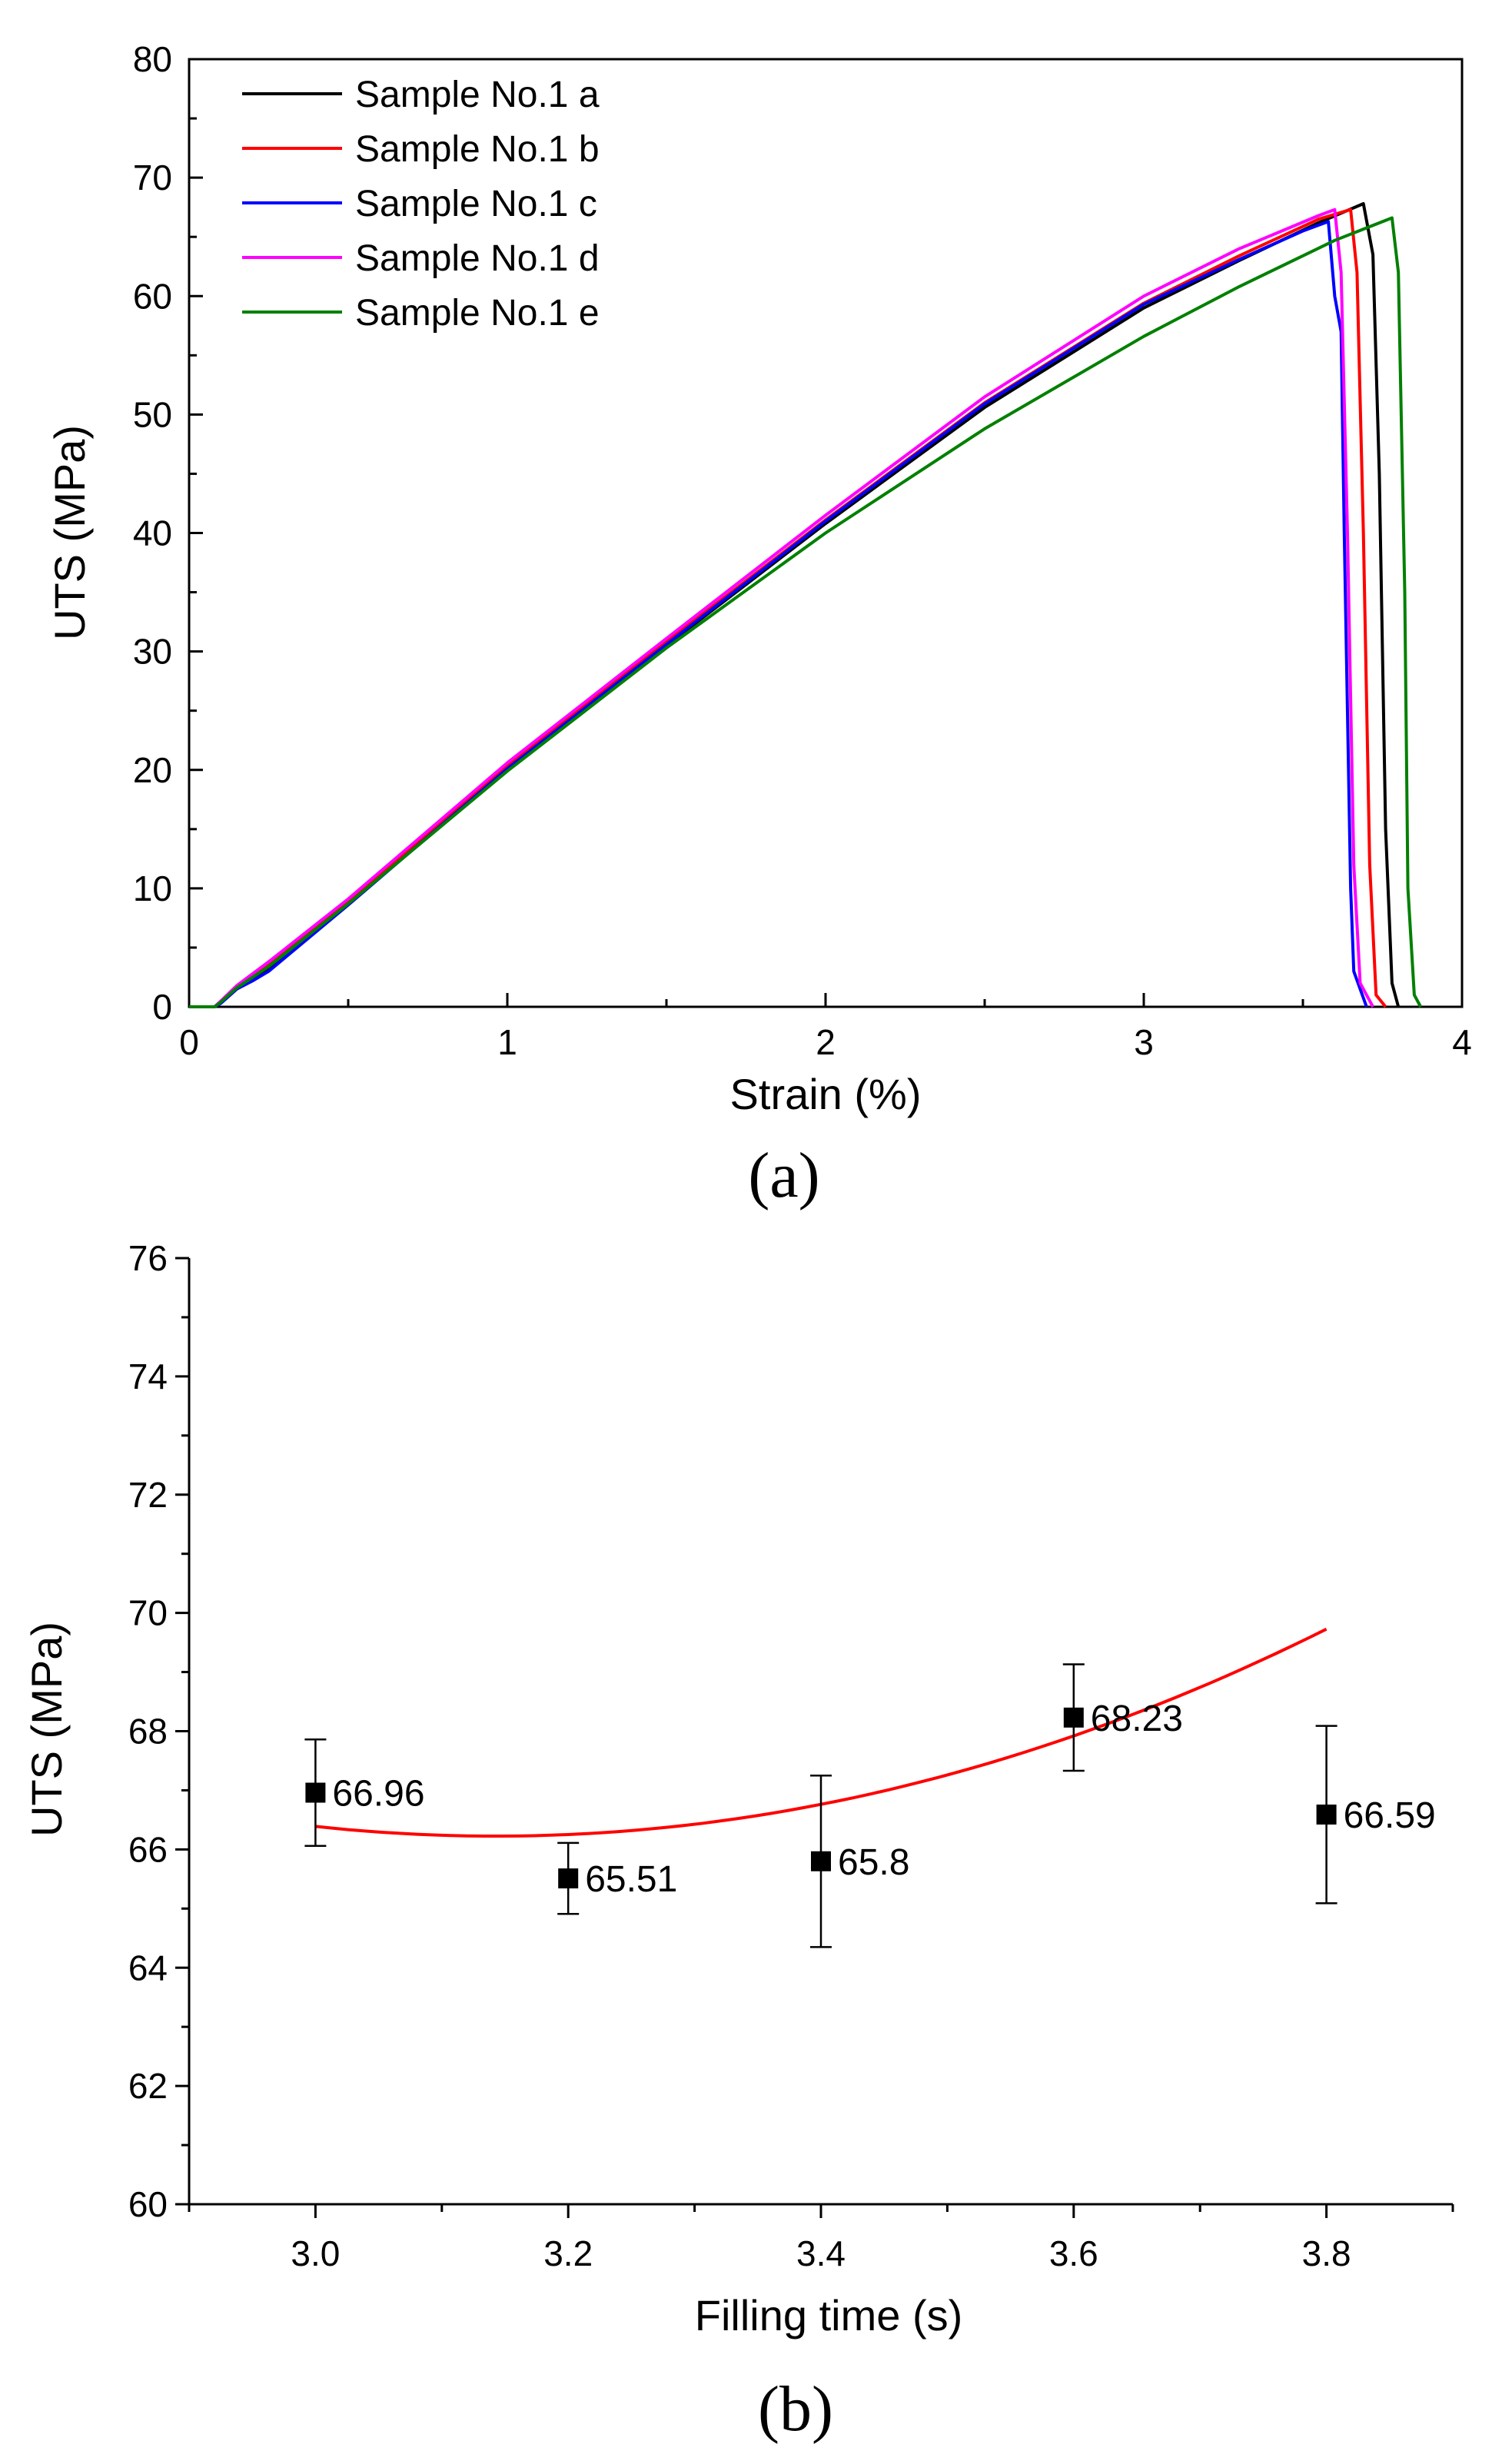 This screenshot has height=2464, width=1492. Describe the element at coordinates (826, 1042) in the screenshot. I see `x-tick-label-a: 2` at that location.